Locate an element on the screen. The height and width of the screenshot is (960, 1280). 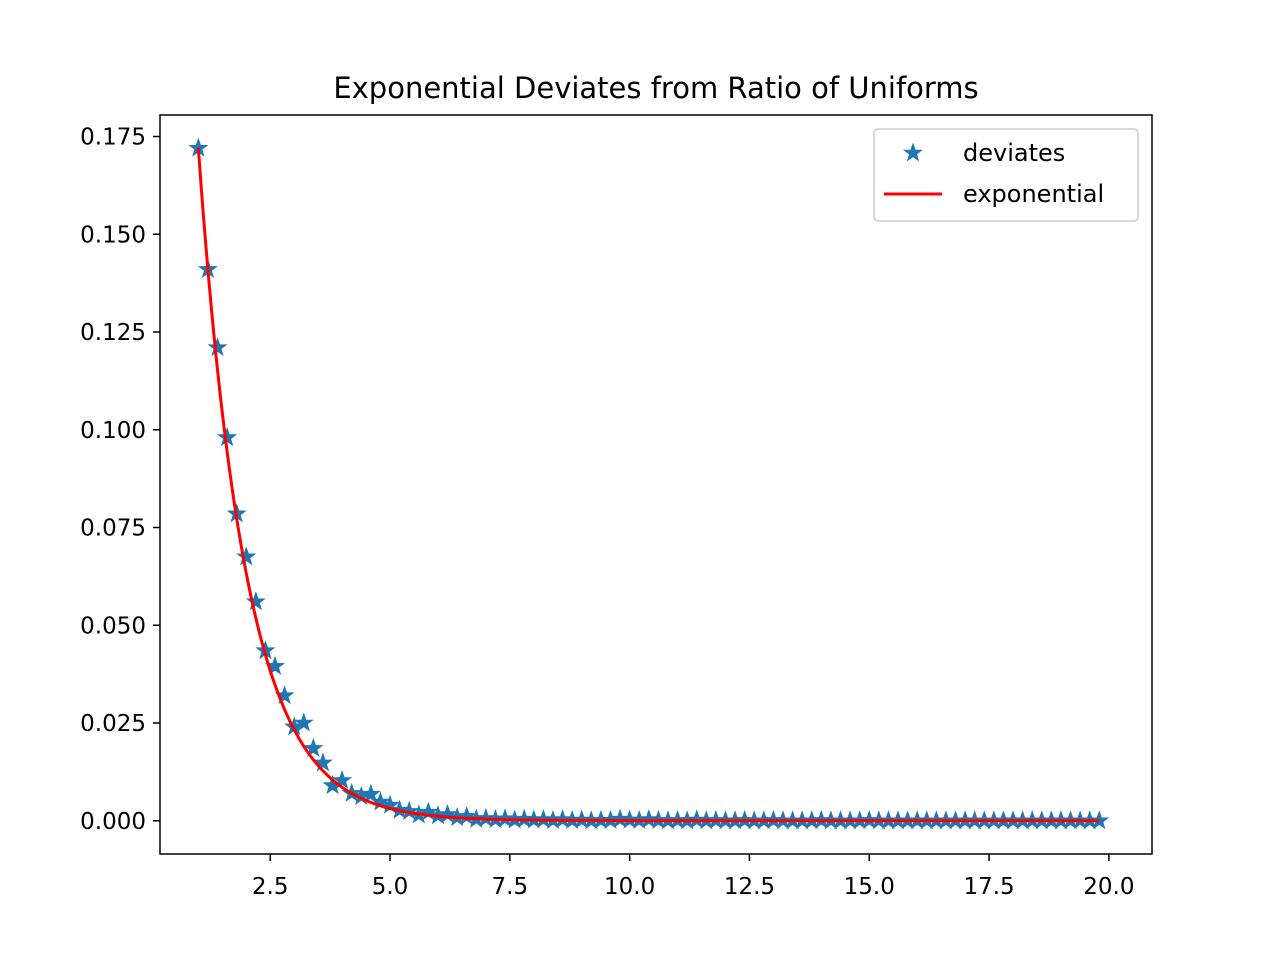
x-tick-label: 10.0 is located at coordinates (629, 887).